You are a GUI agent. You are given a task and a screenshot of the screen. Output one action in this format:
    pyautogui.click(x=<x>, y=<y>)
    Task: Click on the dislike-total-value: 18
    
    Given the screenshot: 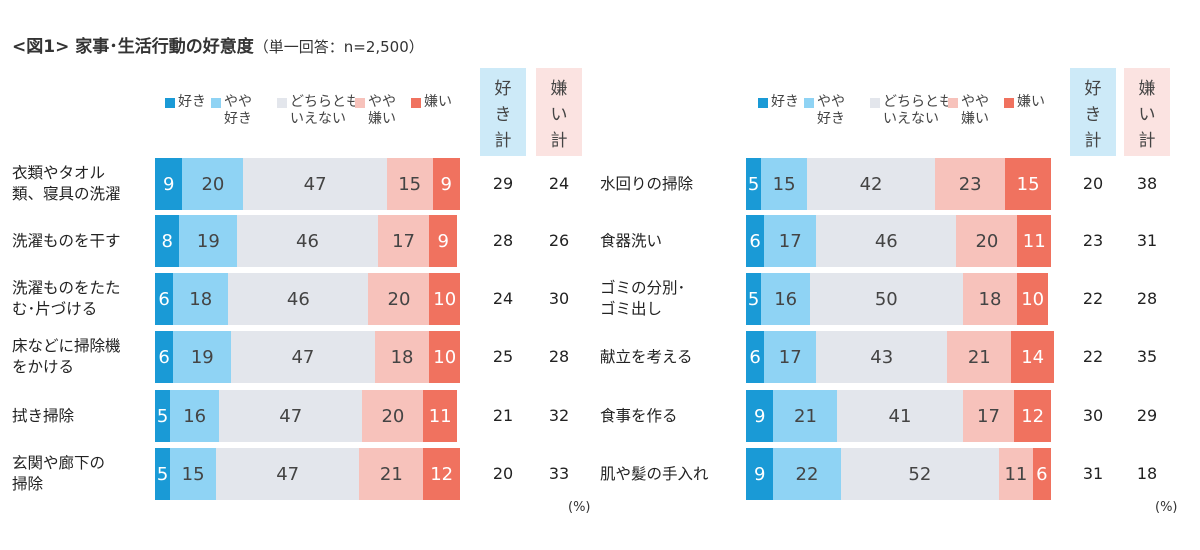 What is the action you would take?
    pyautogui.click(x=1147, y=473)
    